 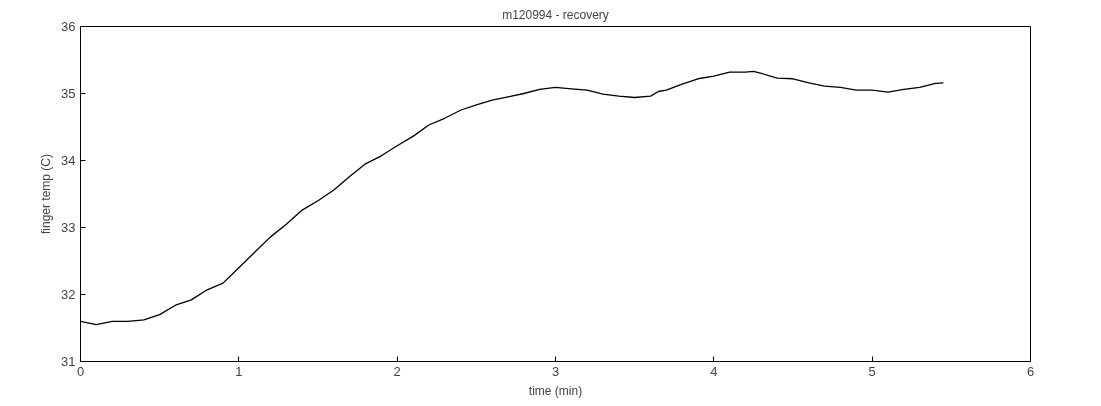 I want to click on chart-title: m120994 - recovery, so click(x=555, y=14).